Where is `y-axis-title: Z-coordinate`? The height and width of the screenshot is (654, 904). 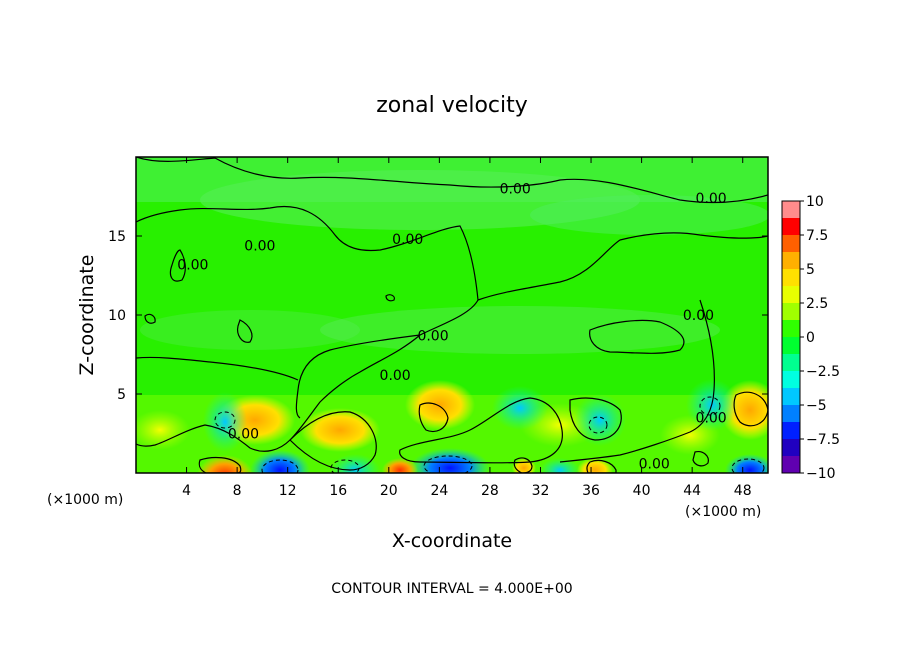 y-axis-title: Z-coordinate is located at coordinates (87, 315).